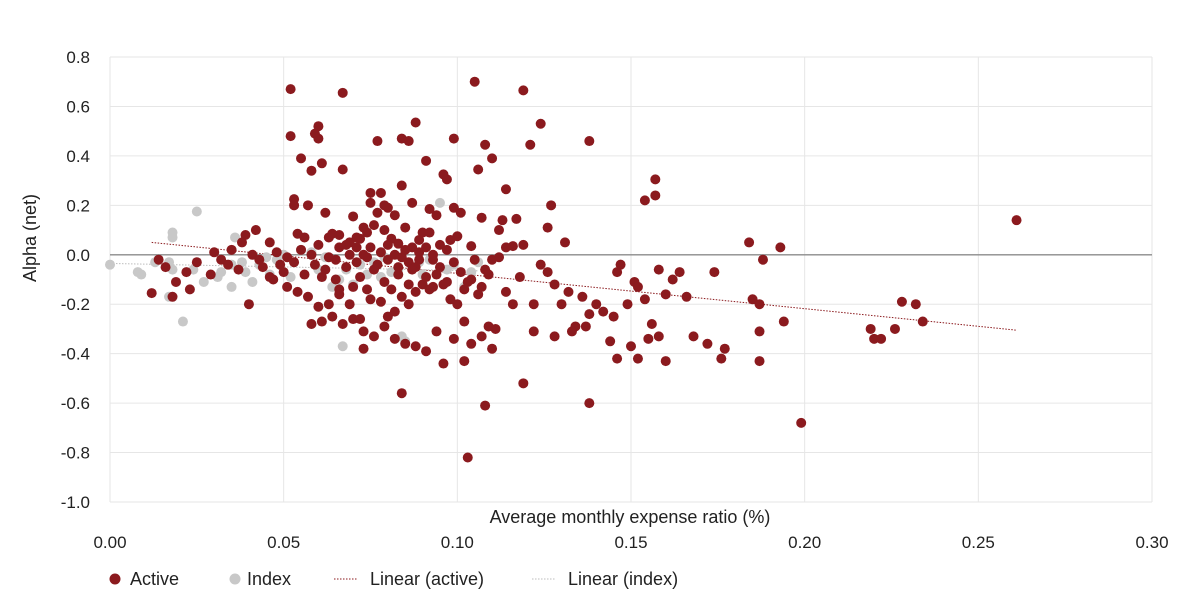 The height and width of the screenshot is (606, 1201). What do you see at coordinates (630, 542) in the screenshot?
I see `x-tick-label: 0.15` at bounding box center [630, 542].